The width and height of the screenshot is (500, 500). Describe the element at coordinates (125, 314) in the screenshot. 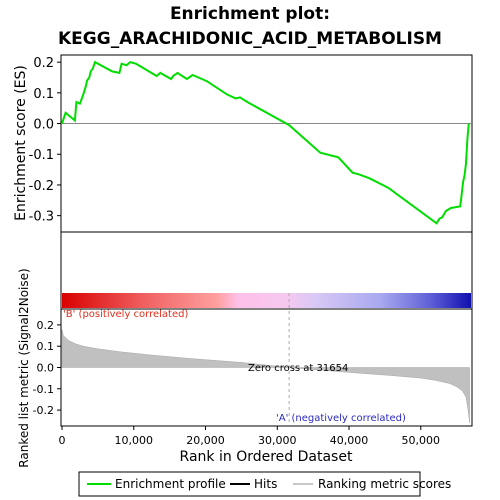

I see `positive-correlated-label: 'B' (positively correlated)` at that location.